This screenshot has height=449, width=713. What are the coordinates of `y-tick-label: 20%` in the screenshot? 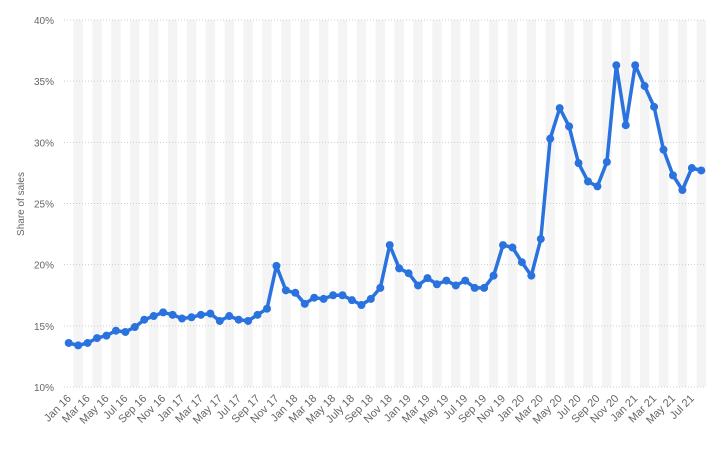 It's located at (44, 266).